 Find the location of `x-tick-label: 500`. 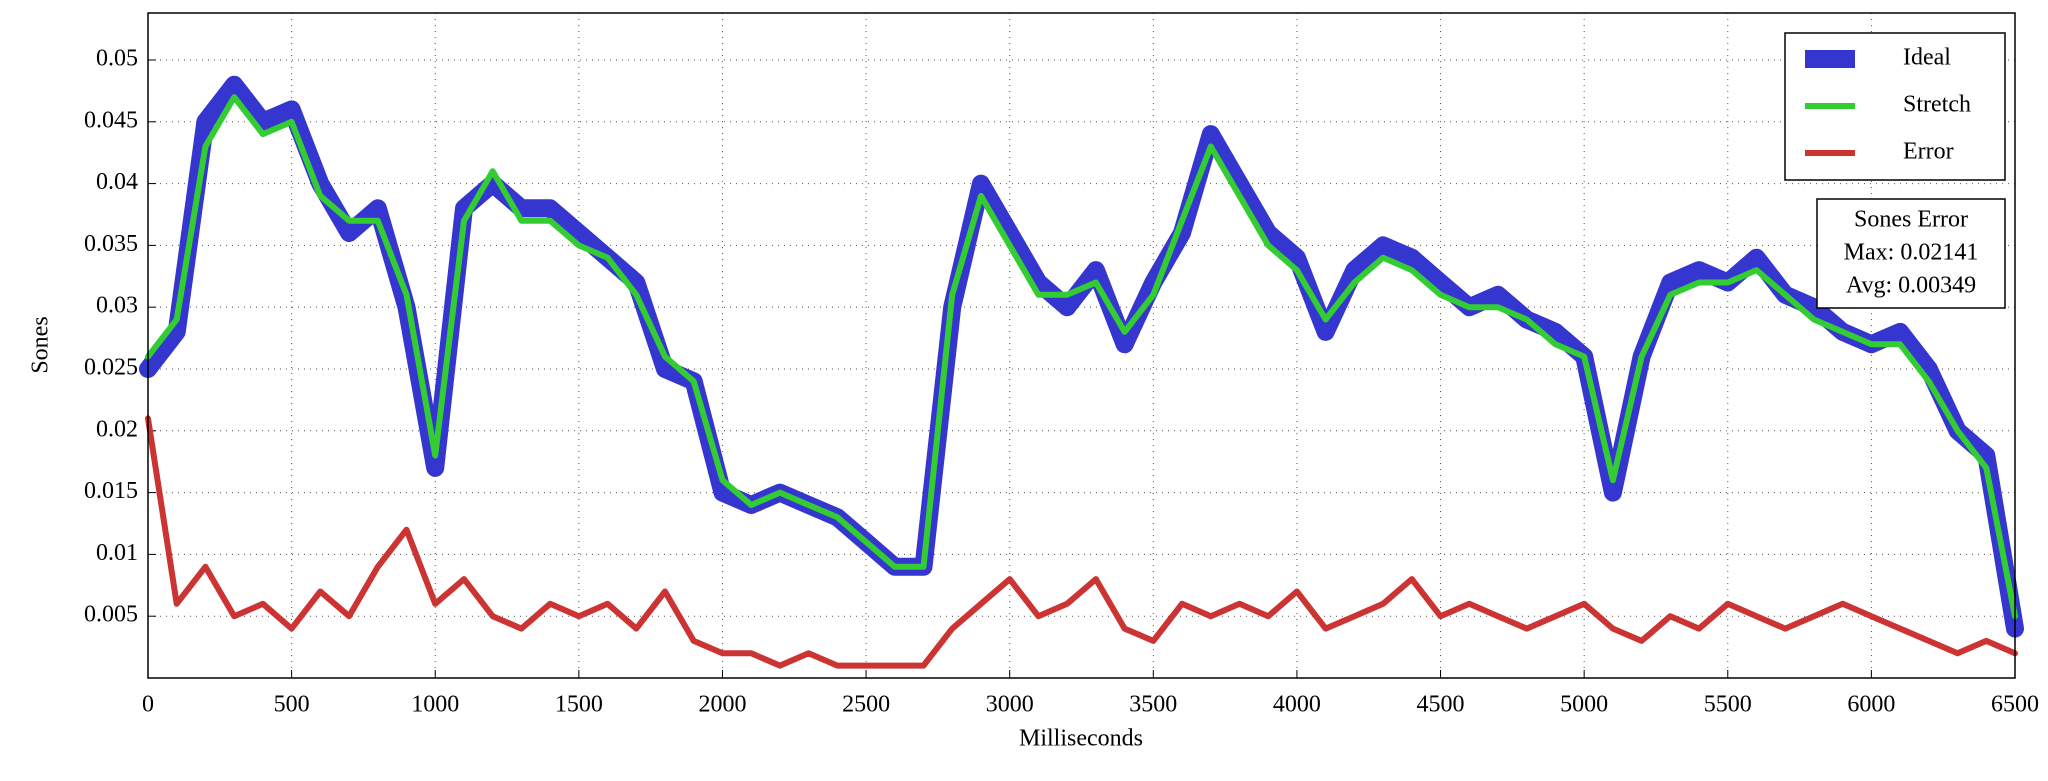

x-tick-label: 500 is located at coordinates (292, 705).